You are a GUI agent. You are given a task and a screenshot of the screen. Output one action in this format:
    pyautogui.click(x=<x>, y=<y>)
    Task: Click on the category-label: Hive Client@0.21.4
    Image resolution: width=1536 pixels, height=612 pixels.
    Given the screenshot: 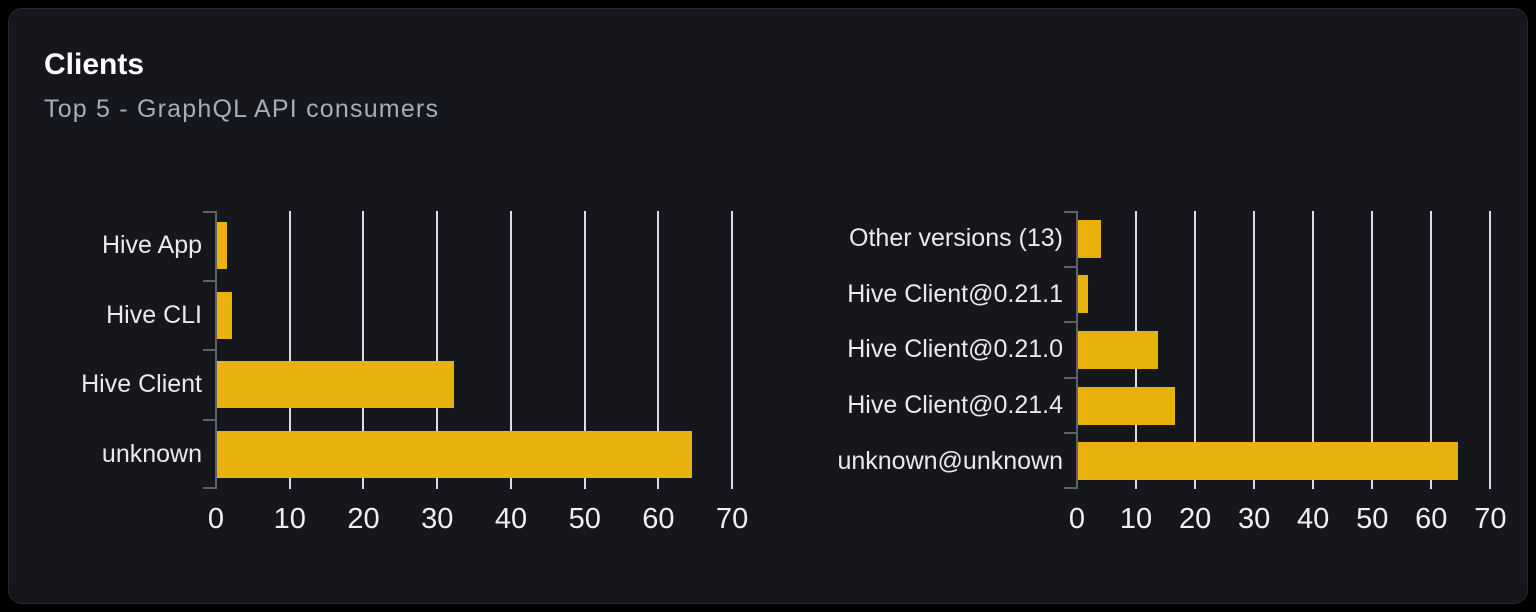 What is the action you would take?
    pyautogui.click(x=955, y=405)
    